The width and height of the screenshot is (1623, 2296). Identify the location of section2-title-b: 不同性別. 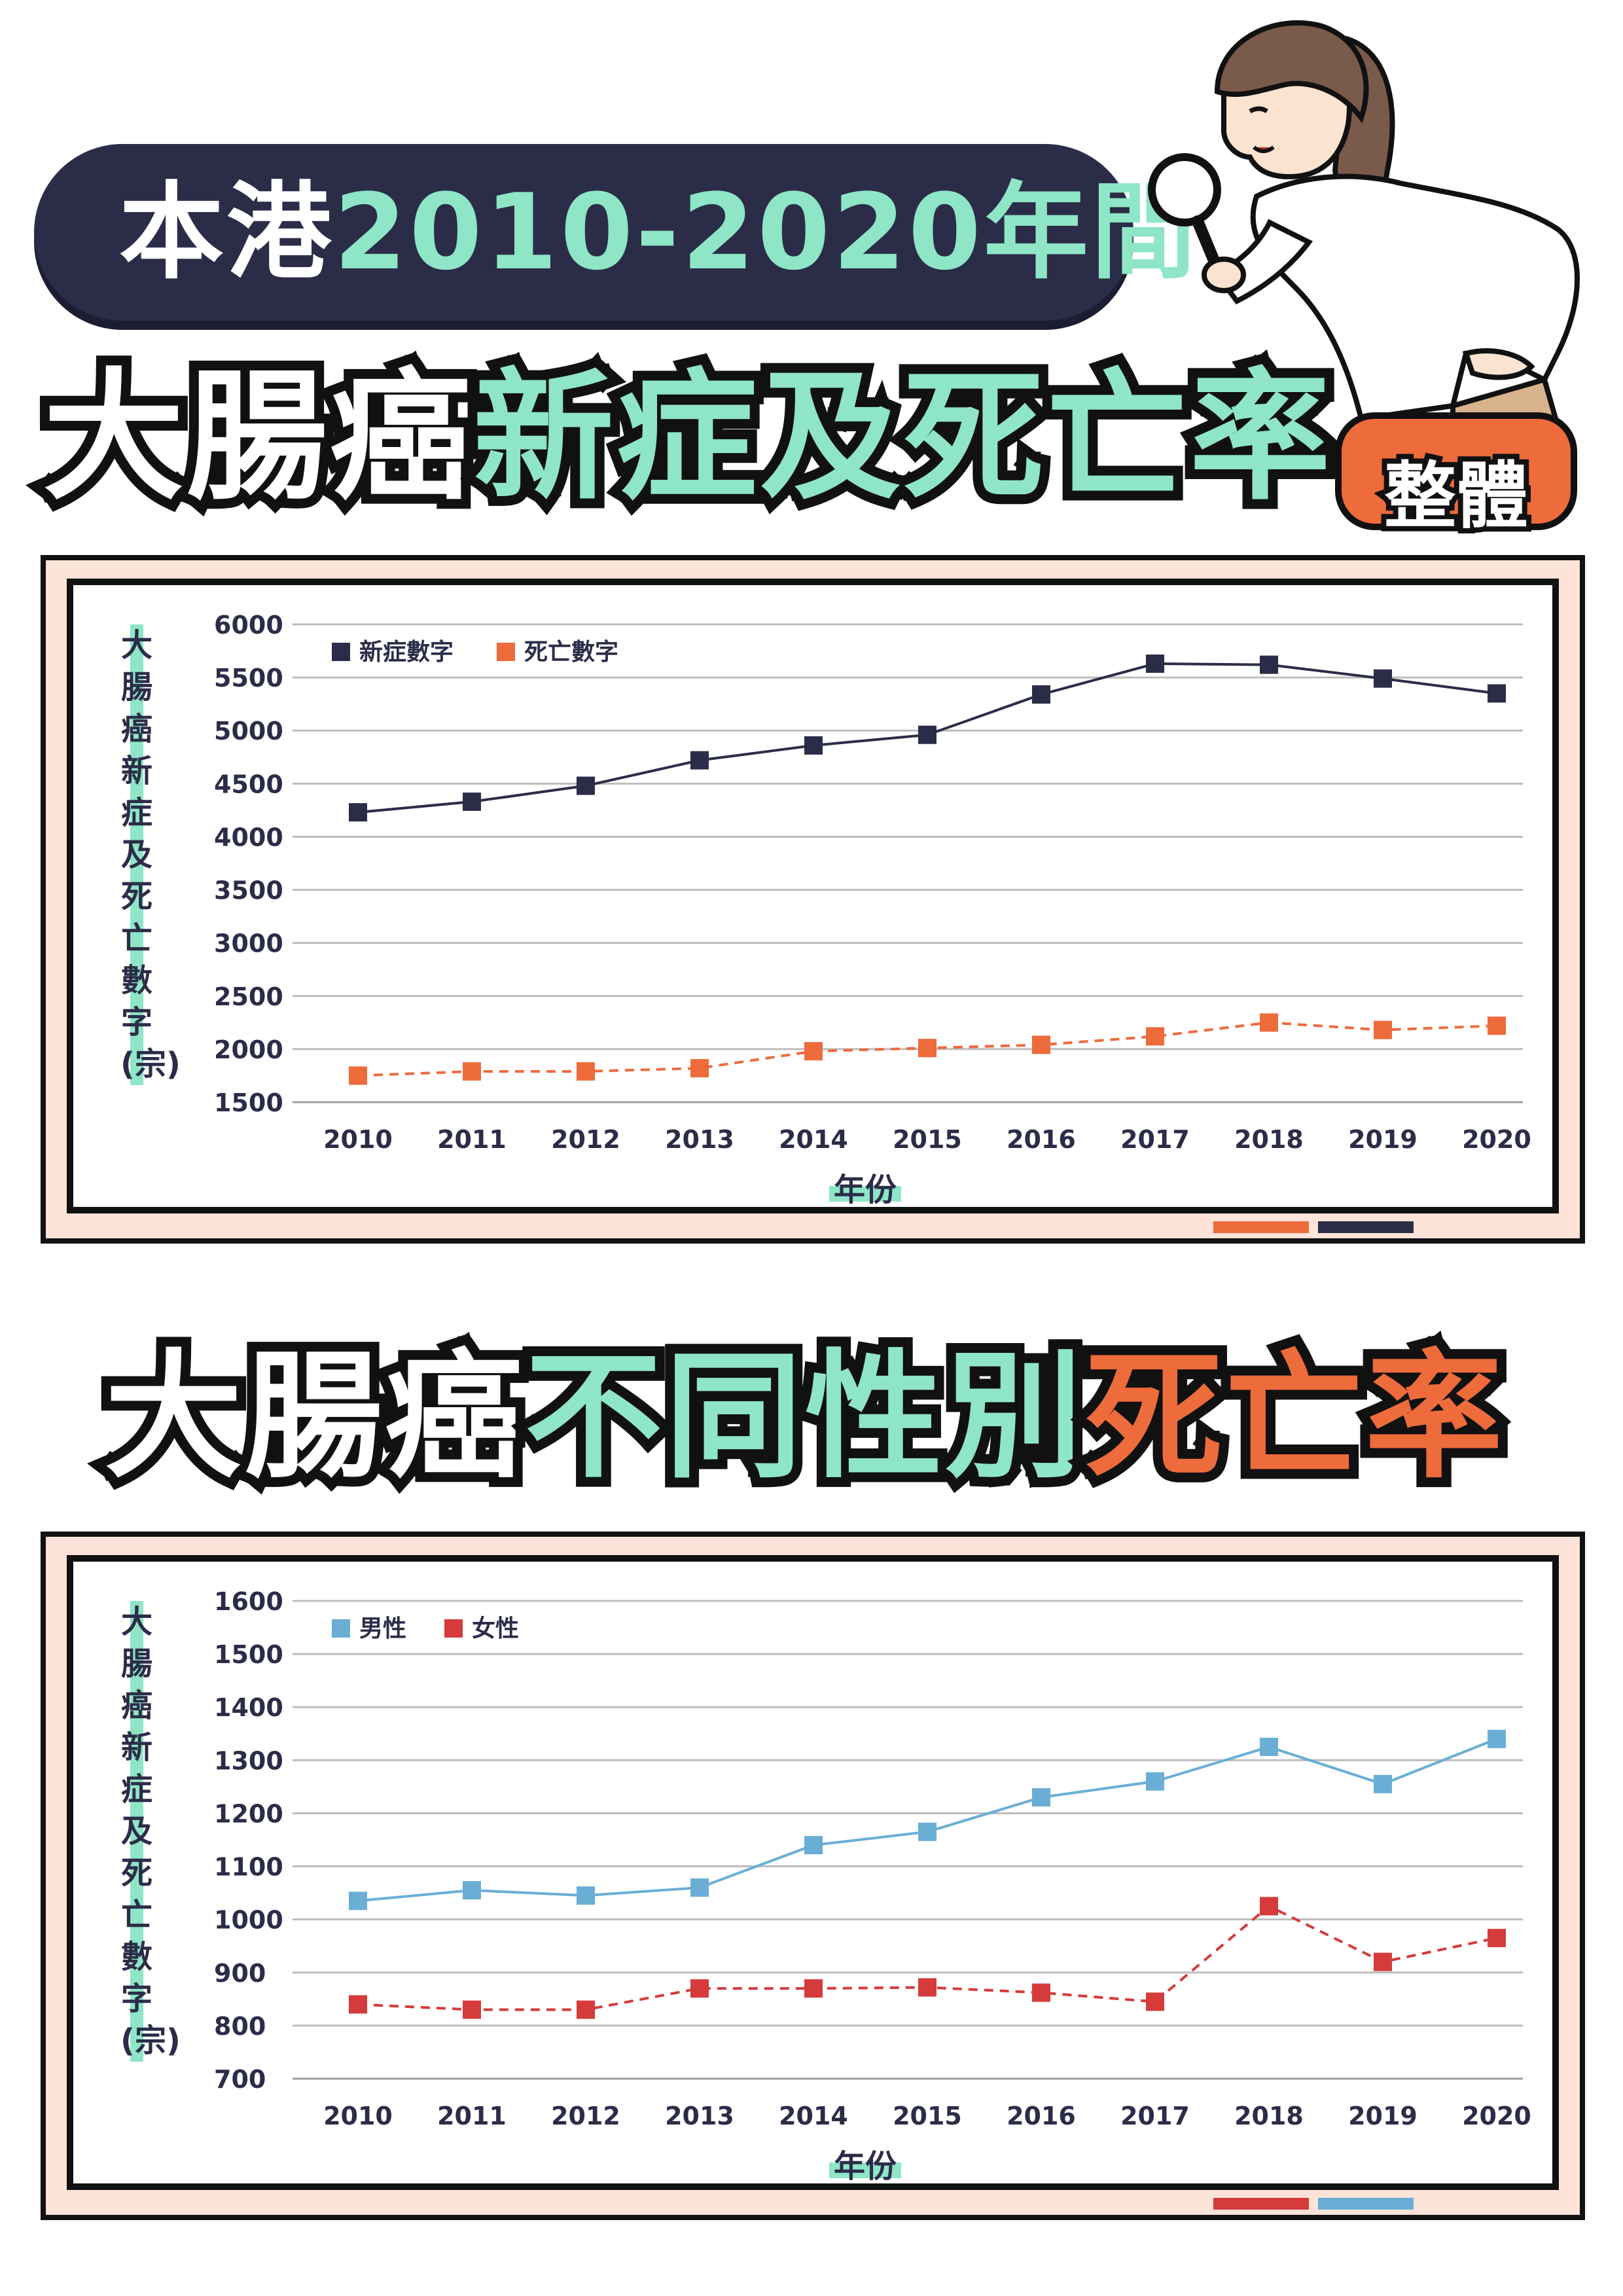
(803, 1416).